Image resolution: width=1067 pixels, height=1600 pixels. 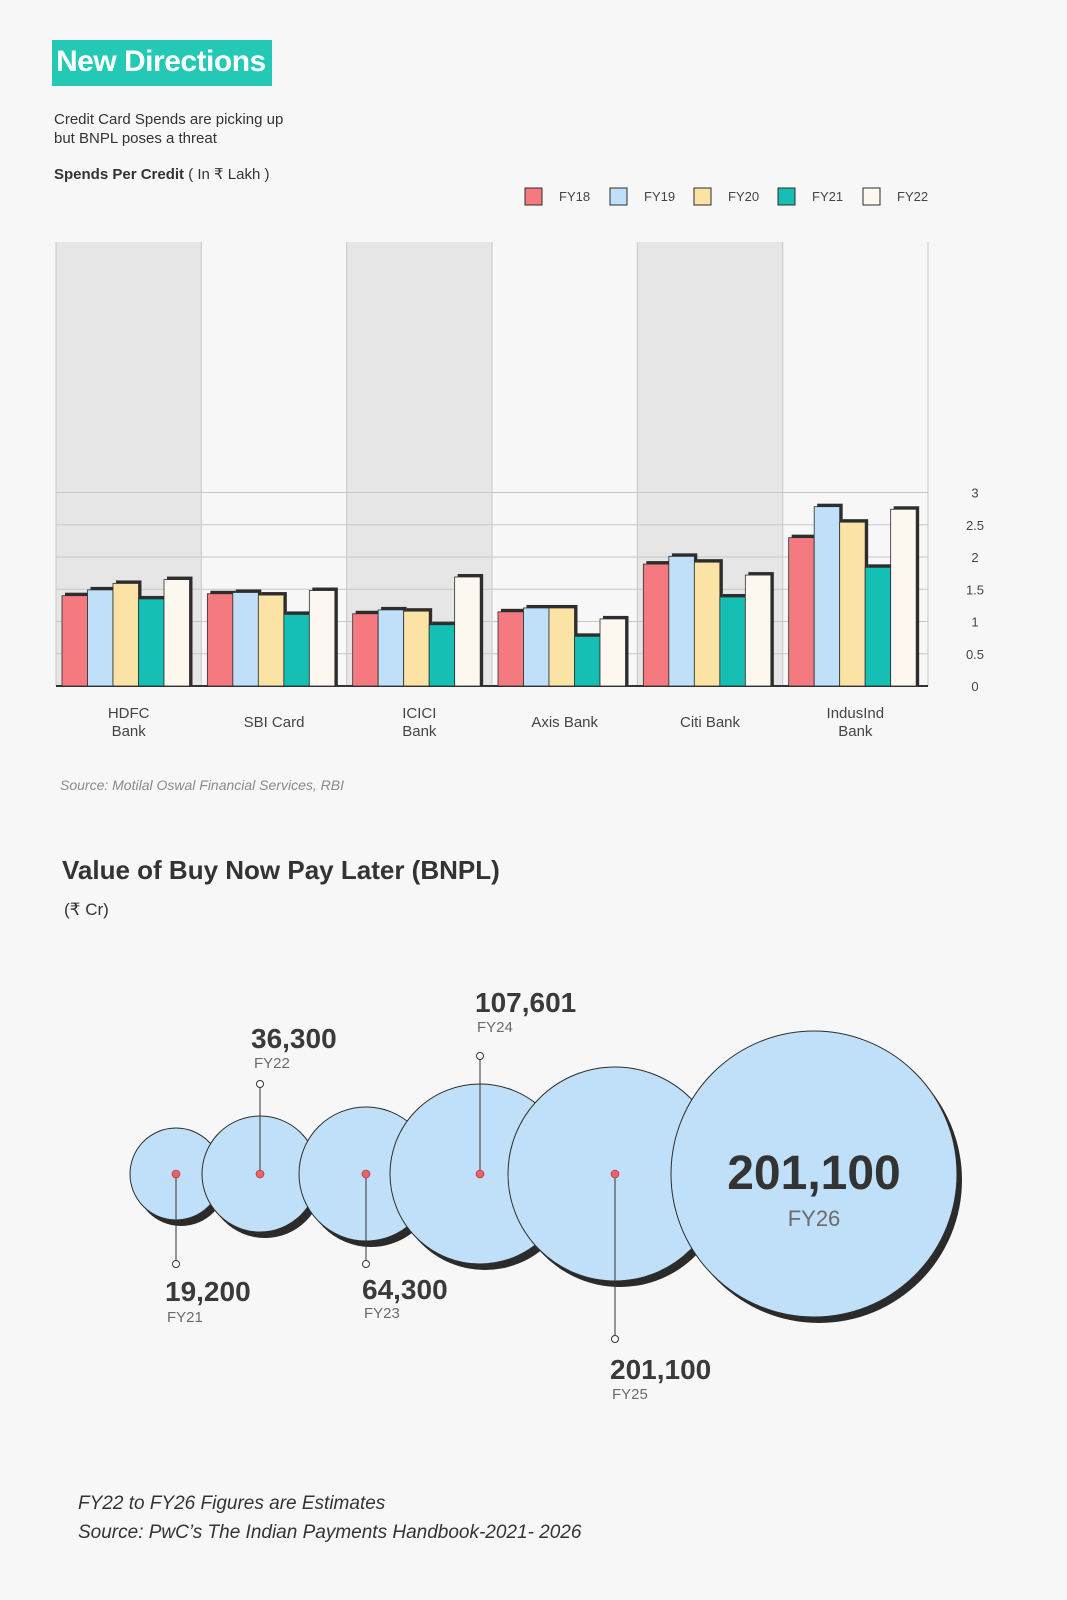 I want to click on bubble-fy26, so click(x=814, y=1174).